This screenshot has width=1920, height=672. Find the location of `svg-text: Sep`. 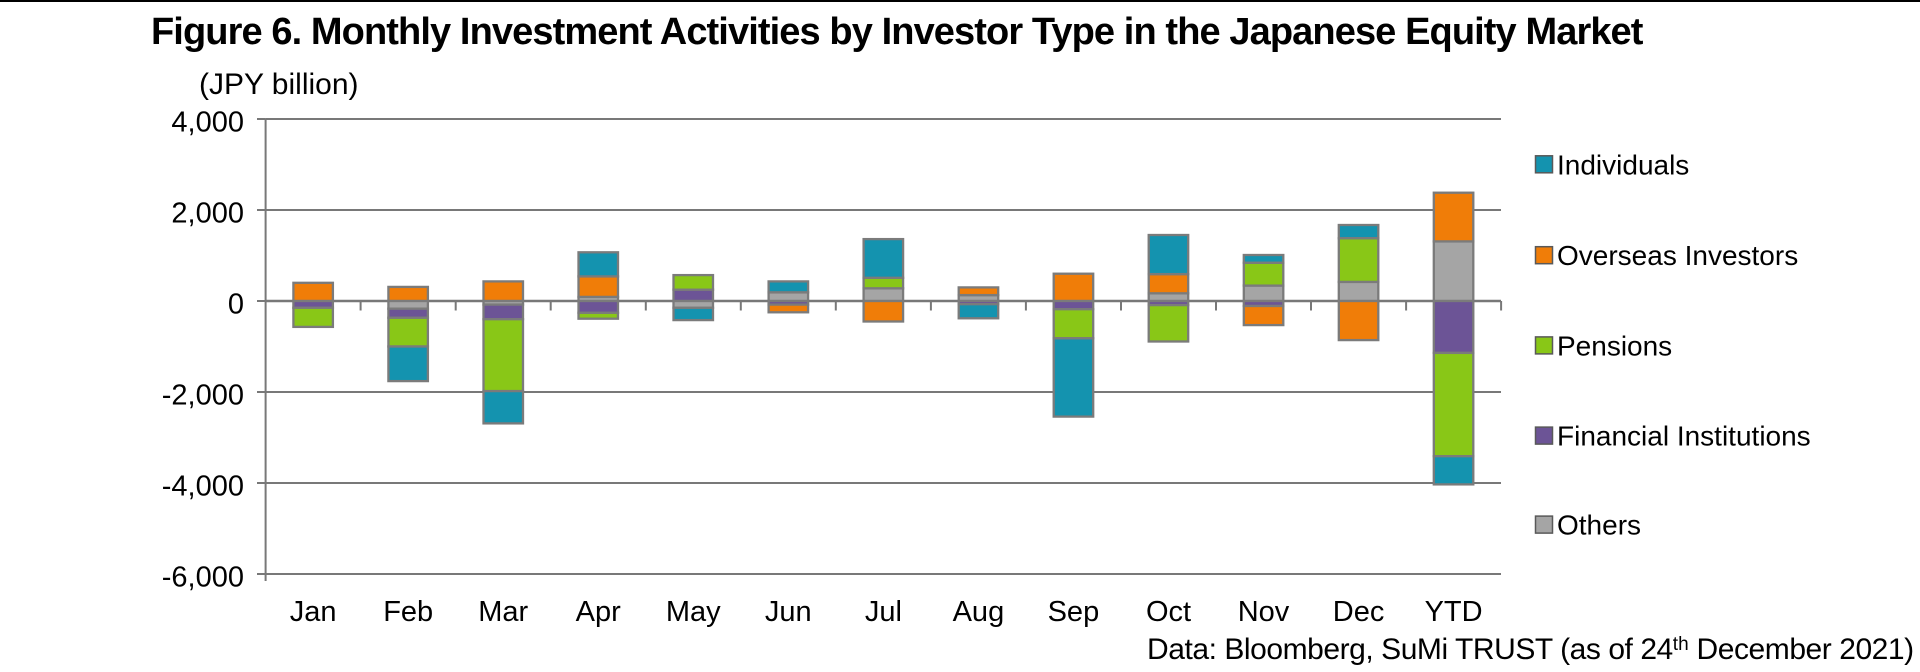

svg-text: Sep is located at coordinates (1074, 612).